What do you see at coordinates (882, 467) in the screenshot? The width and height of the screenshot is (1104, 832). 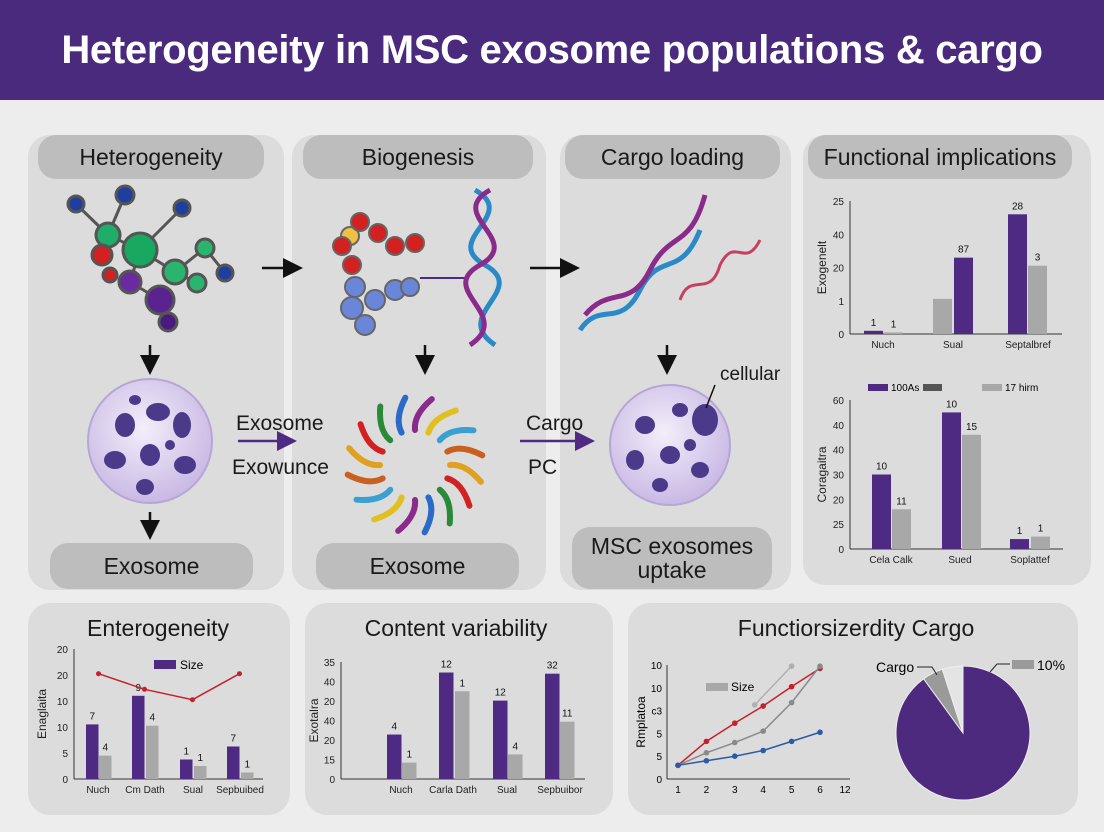 I see `data-label: 10` at bounding box center [882, 467].